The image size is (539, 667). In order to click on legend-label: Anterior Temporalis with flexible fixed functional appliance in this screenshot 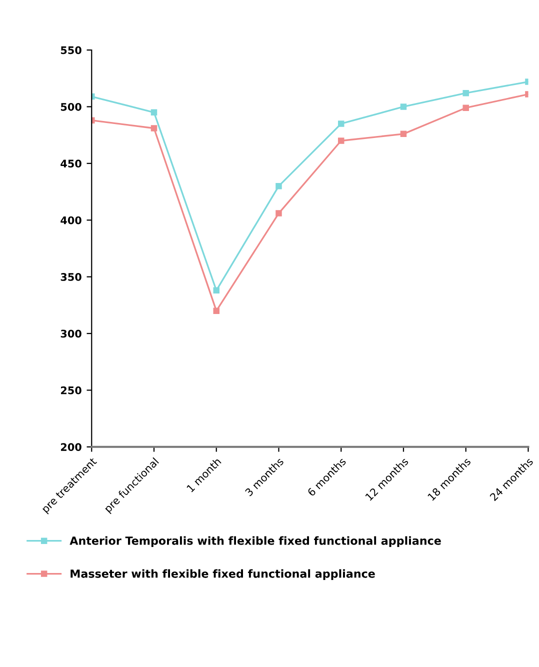, I will do `click(255, 542)`.